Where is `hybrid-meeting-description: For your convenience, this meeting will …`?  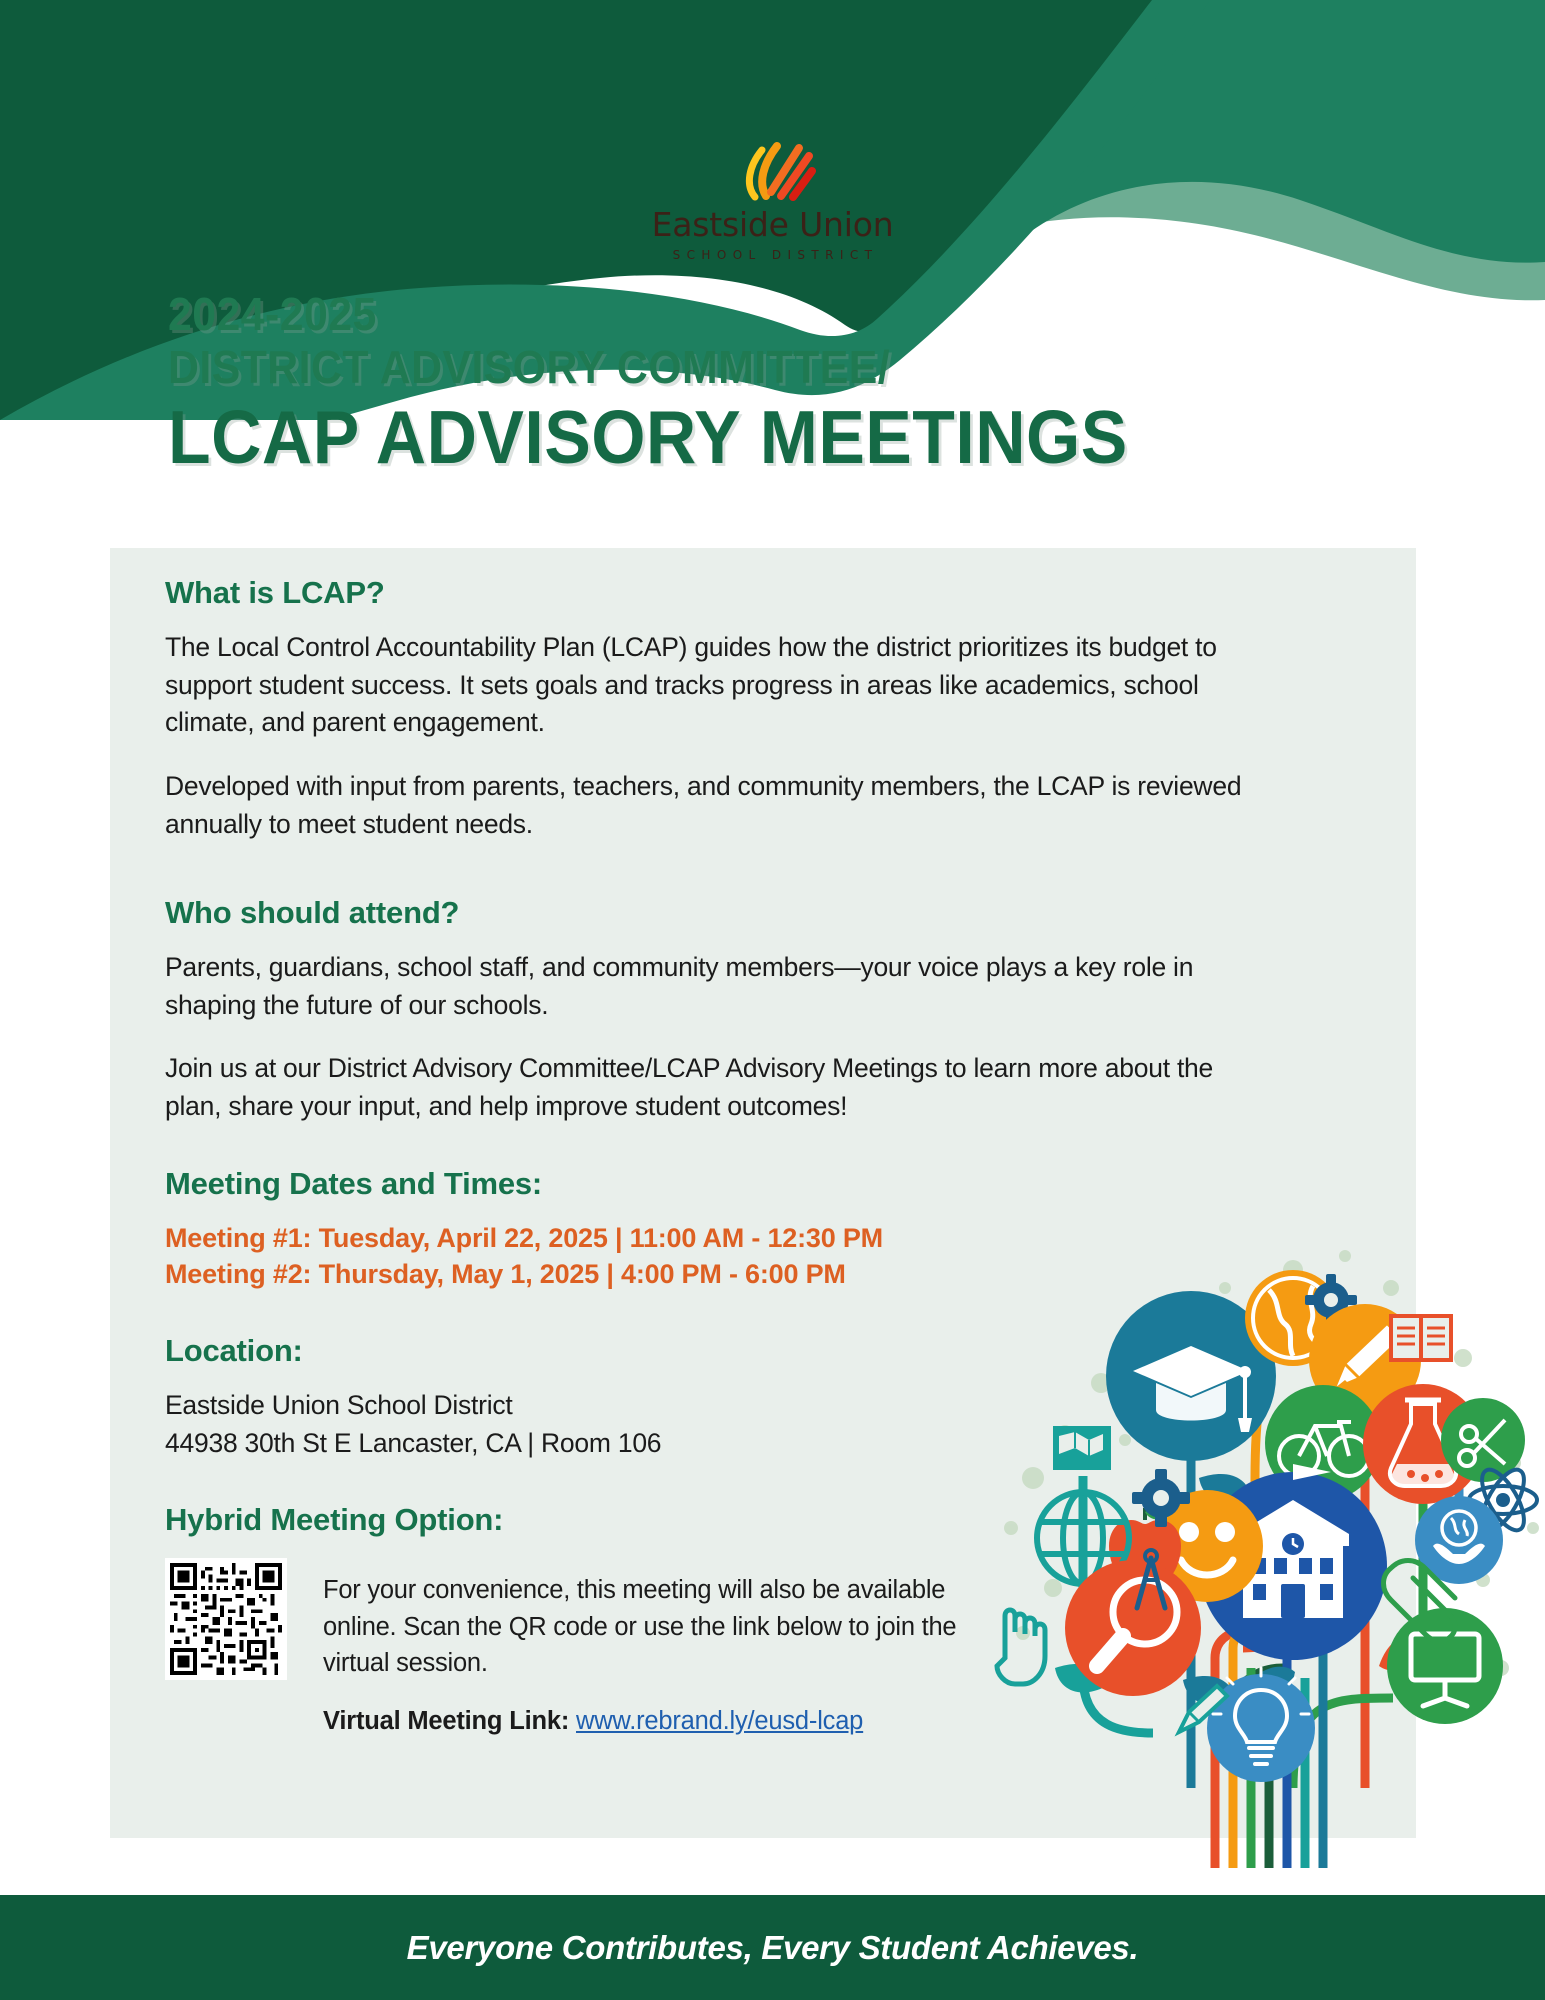
hybrid-meeting-description: For your convenience, this meeting will … is located at coordinates (640, 1626).